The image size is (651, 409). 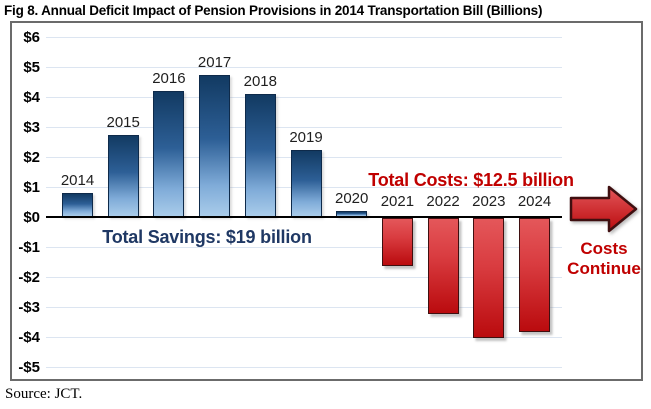 What do you see at coordinates (215, 145) in the screenshot?
I see `bar-2017` at bounding box center [215, 145].